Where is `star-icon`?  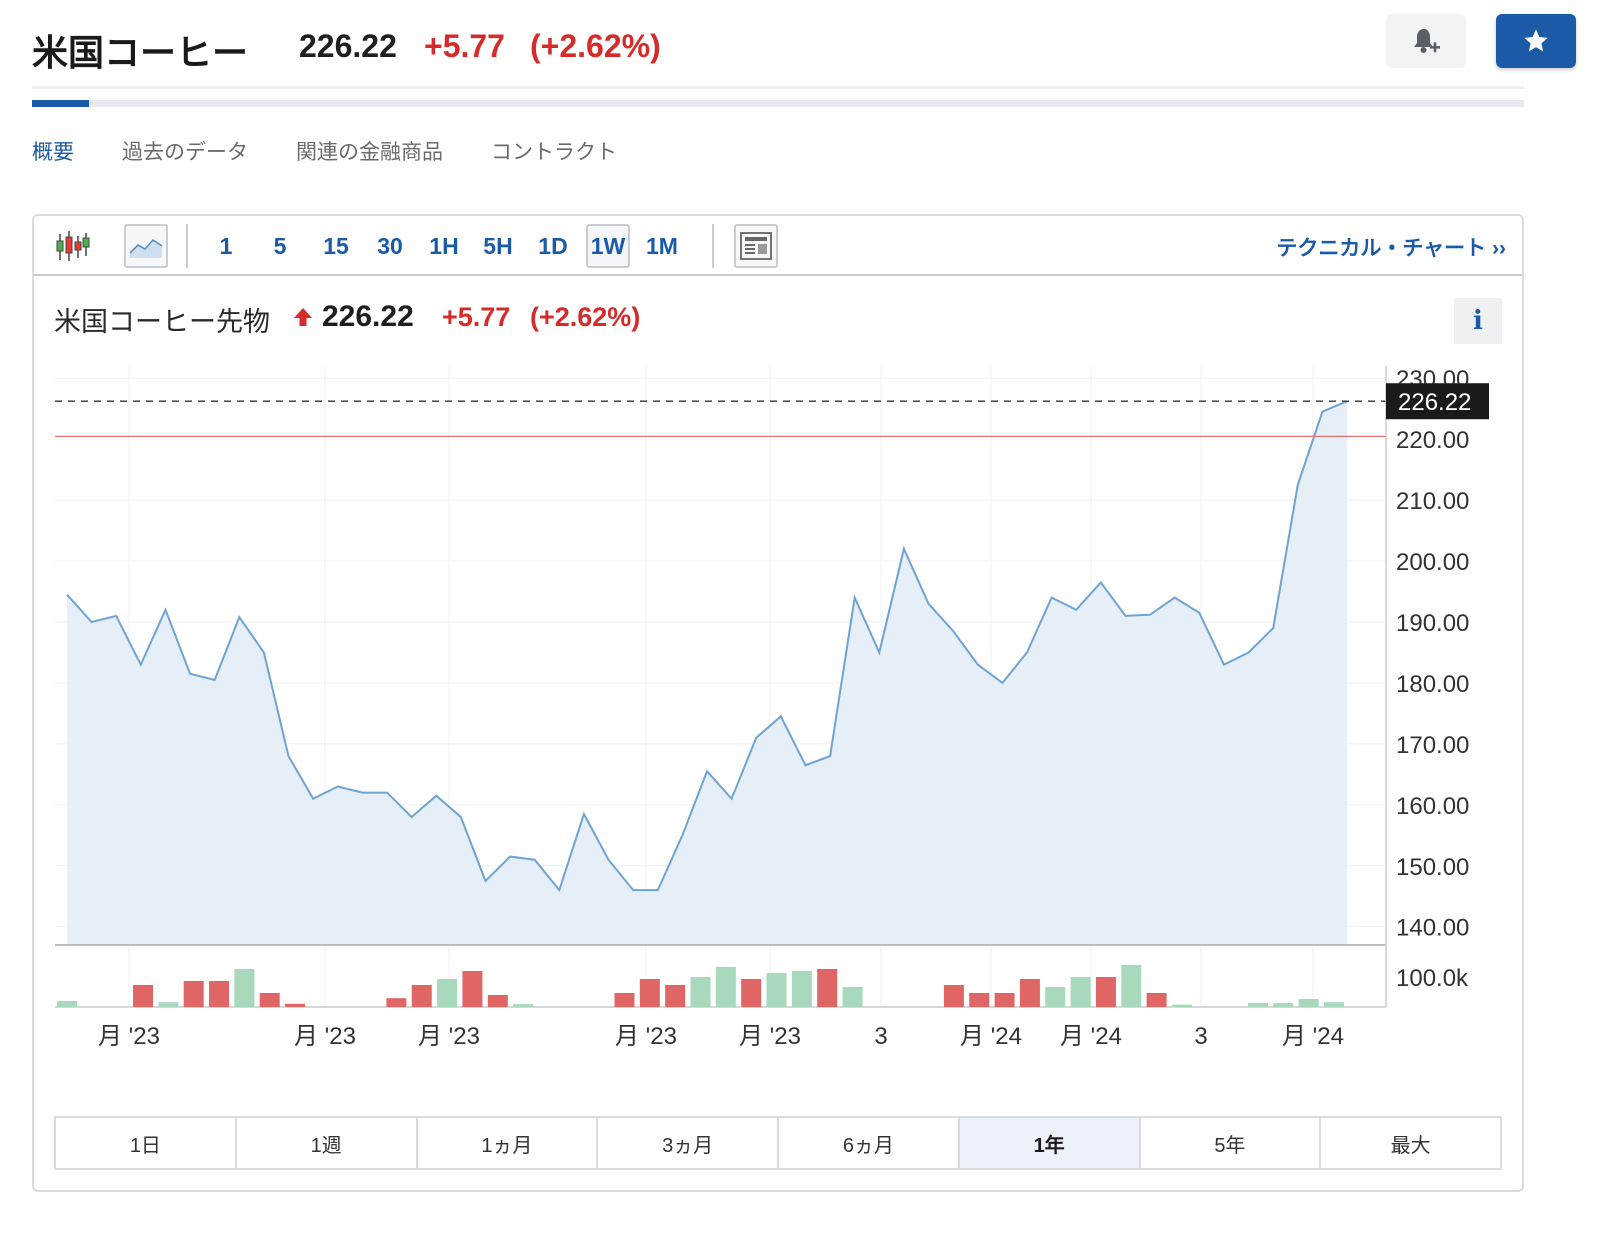
star-icon is located at coordinates (1536, 40).